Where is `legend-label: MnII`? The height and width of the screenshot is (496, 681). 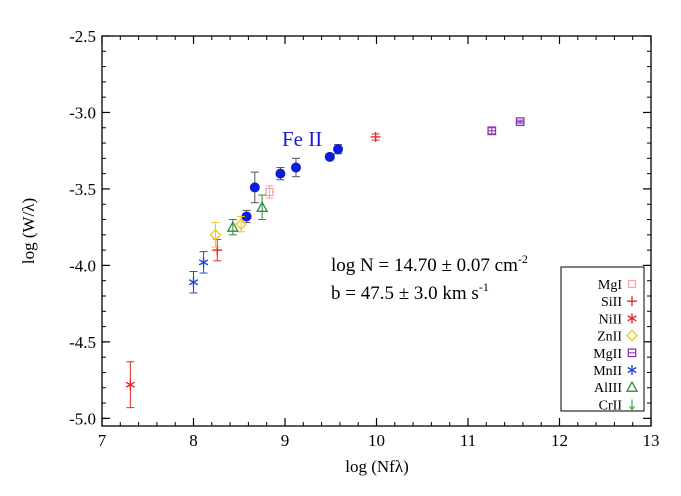 legend-label: MnII is located at coordinates (607, 371).